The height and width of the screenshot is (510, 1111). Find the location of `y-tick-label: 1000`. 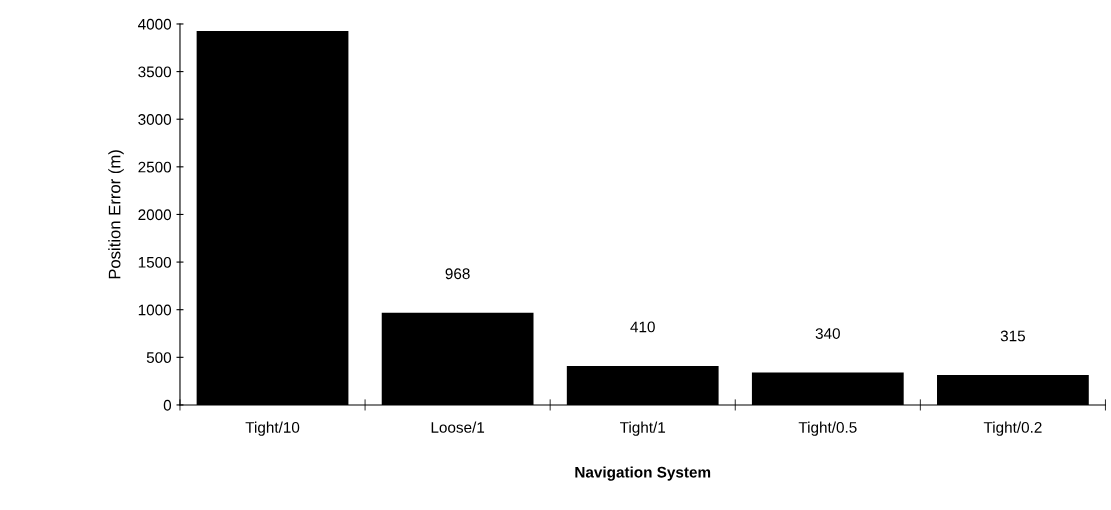

y-tick-label: 1000 is located at coordinates (155, 310).